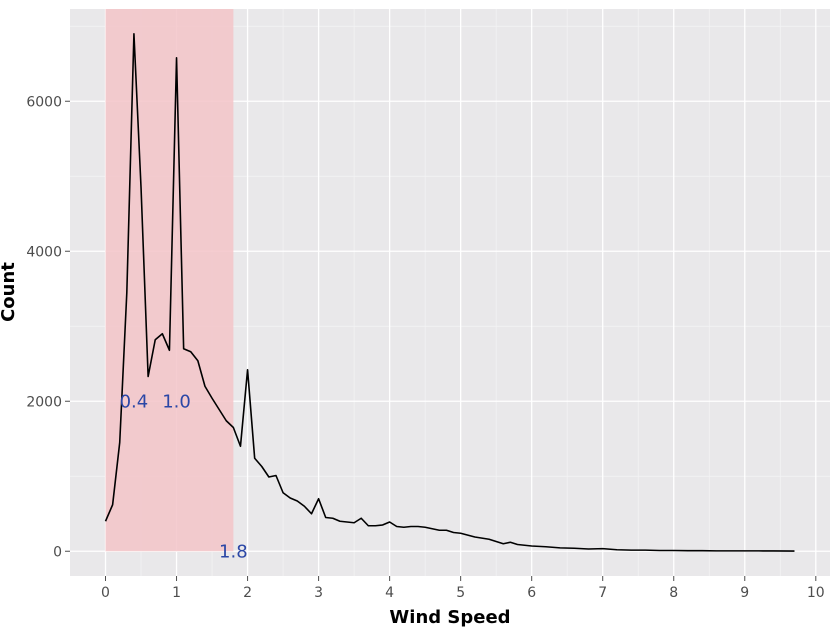  What do you see at coordinates (602, 593) in the screenshot?
I see `x-tick-label: 7` at bounding box center [602, 593].